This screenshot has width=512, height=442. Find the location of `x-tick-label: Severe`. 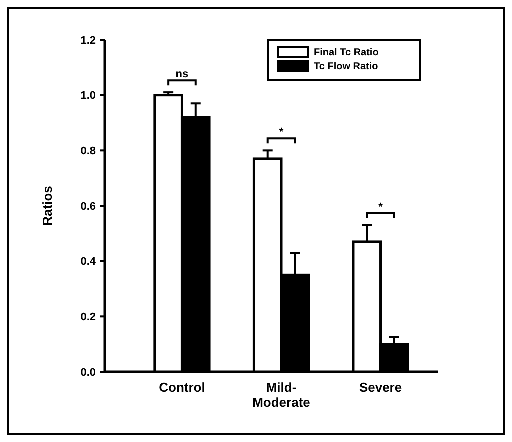

x-tick-label: Severe is located at coordinates (380, 387).